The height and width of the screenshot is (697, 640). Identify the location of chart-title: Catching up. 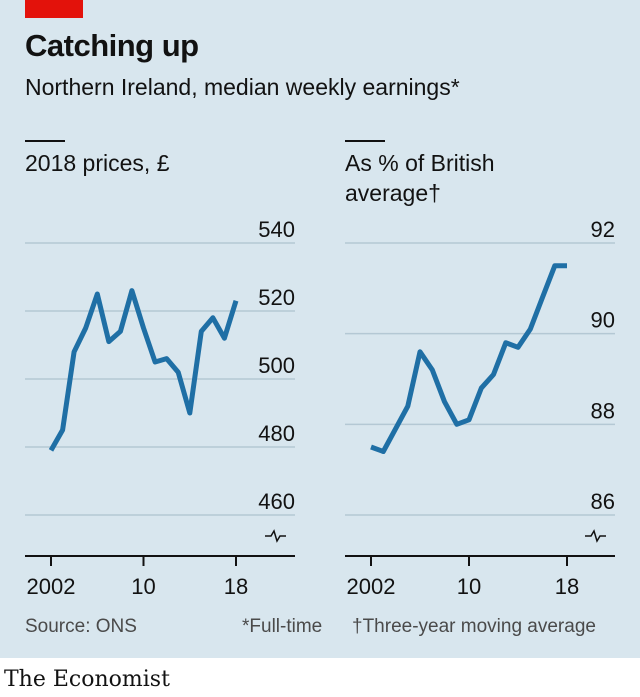
(112, 45).